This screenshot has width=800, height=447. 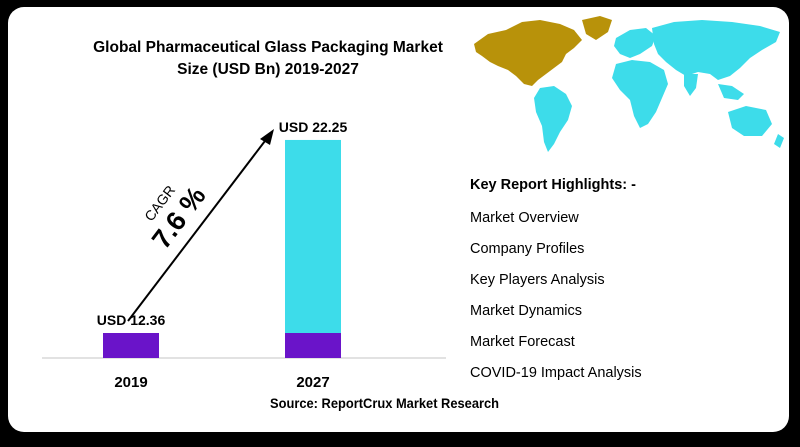 I want to click on map-new-zealand, so click(x=779, y=141).